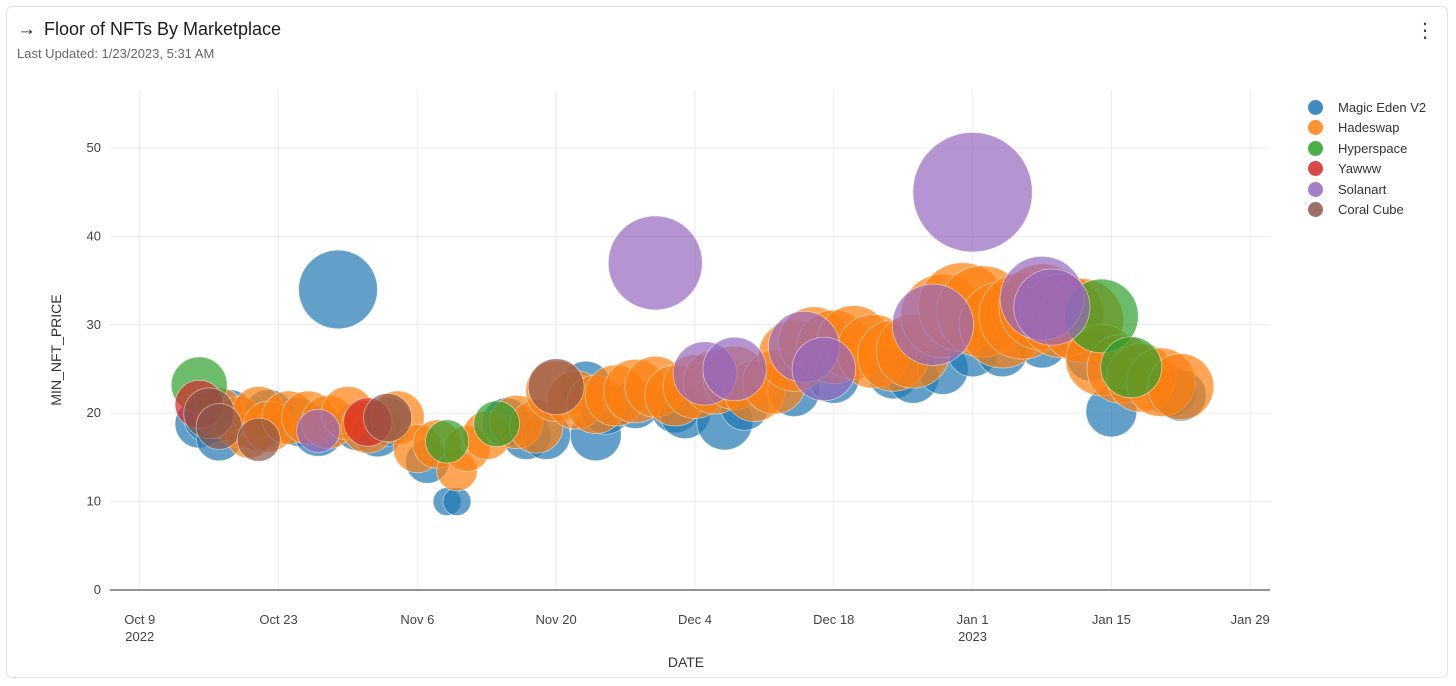 The width and height of the screenshot is (1456, 686). I want to click on x-tick-label: Nov 6, so click(417, 619).